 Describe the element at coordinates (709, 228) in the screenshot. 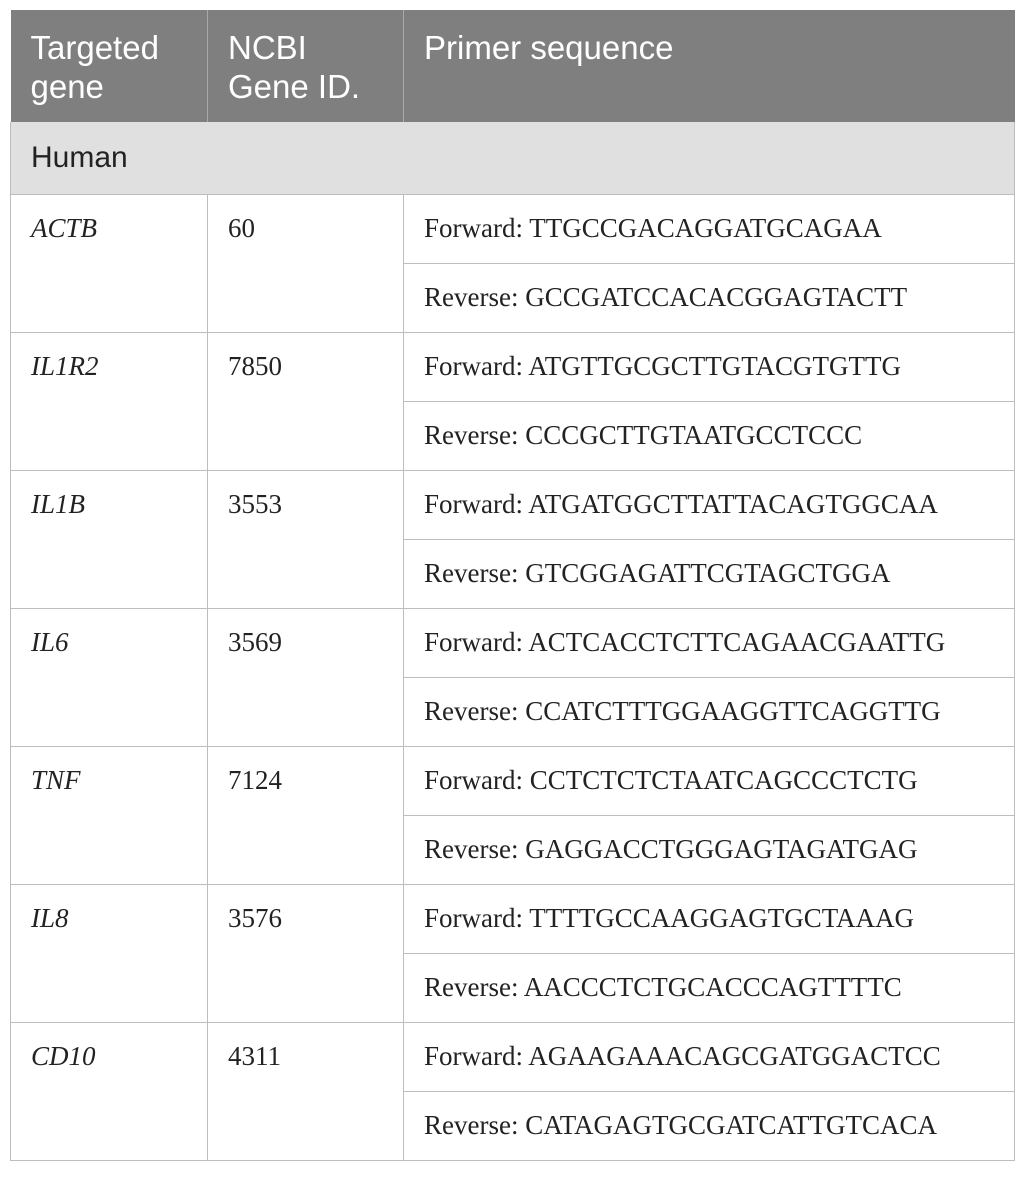

I see `forward-primer: Forward: TTGCCGACAGGATGCAGAA` at that location.